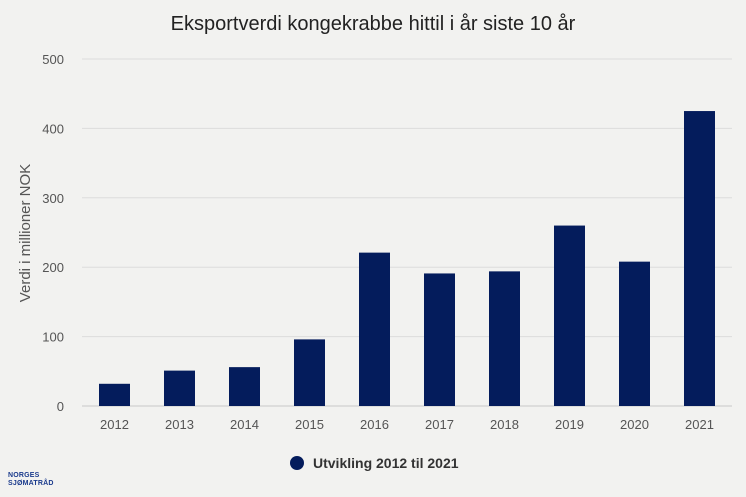 The image size is (746, 497). Describe the element at coordinates (53, 128) in the screenshot. I see `y-tick-label: 400` at that location.